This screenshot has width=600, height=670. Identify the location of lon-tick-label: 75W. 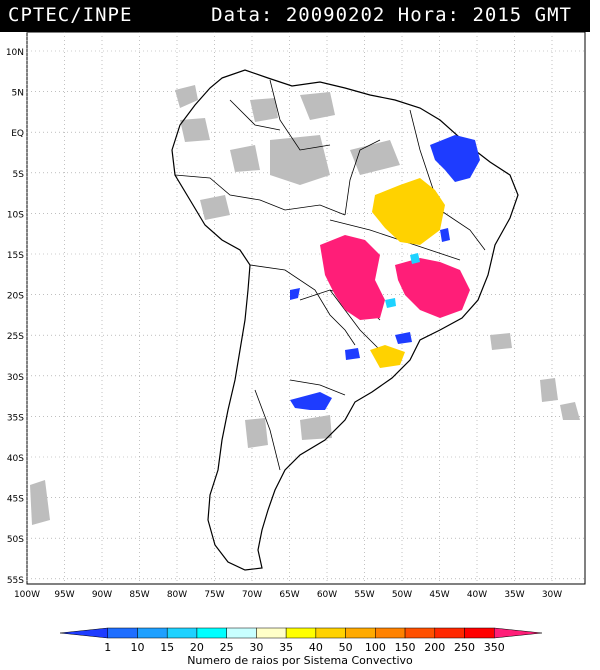
(214, 595).